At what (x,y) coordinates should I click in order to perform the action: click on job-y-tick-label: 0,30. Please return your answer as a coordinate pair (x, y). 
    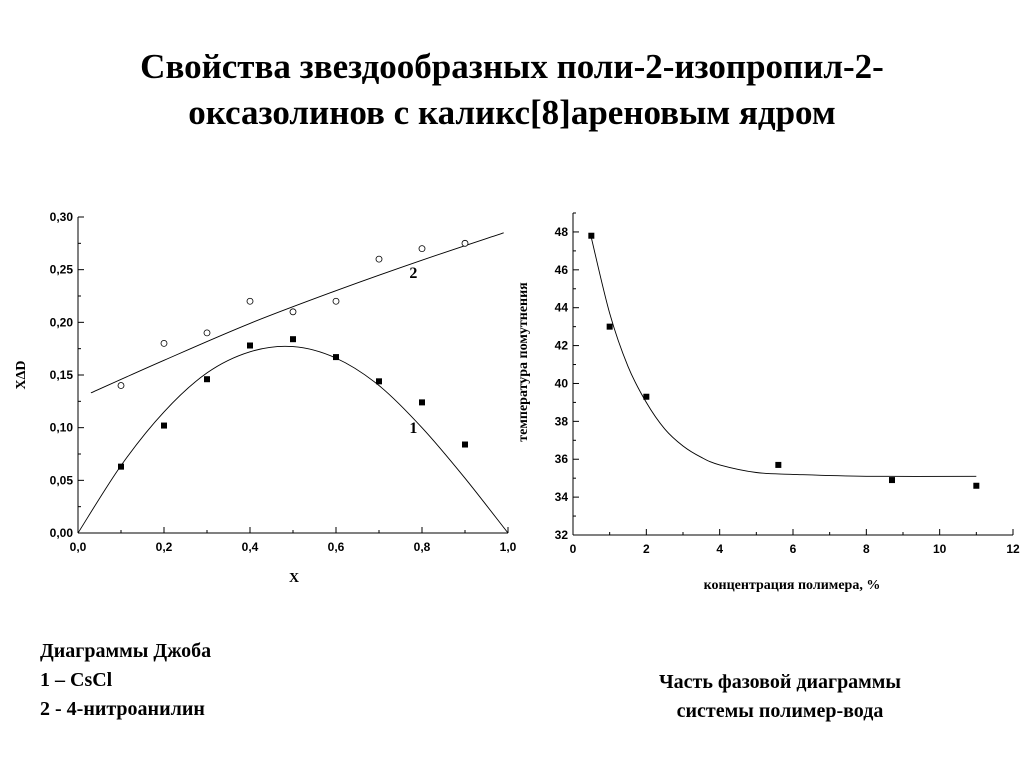
    Looking at the image, I should click on (62, 217).